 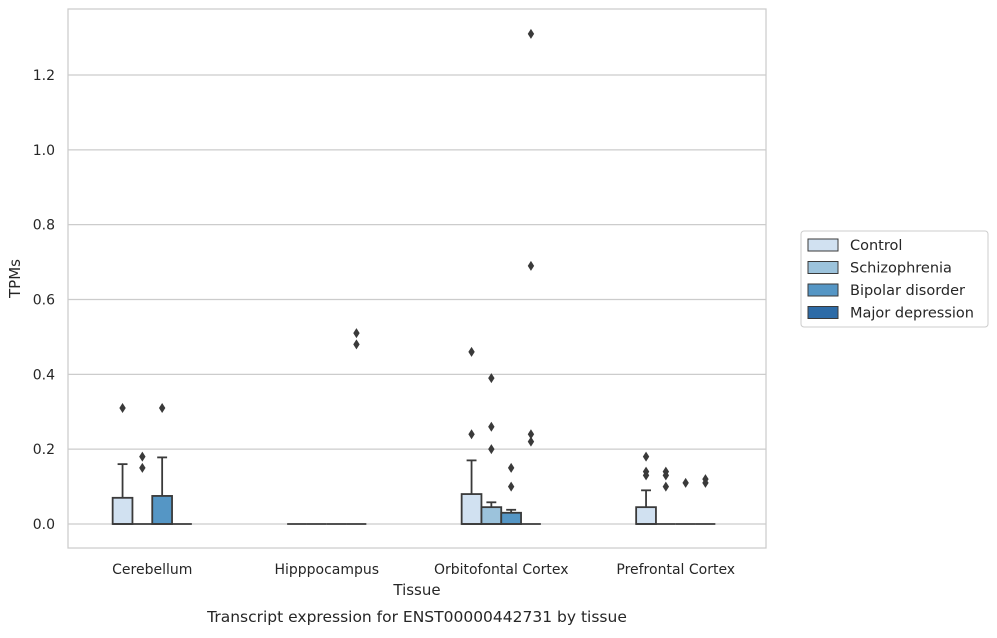 What do you see at coordinates (152, 570) in the screenshot?
I see `x-tick-label: Cerebellum` at bounding box center [152, 570].